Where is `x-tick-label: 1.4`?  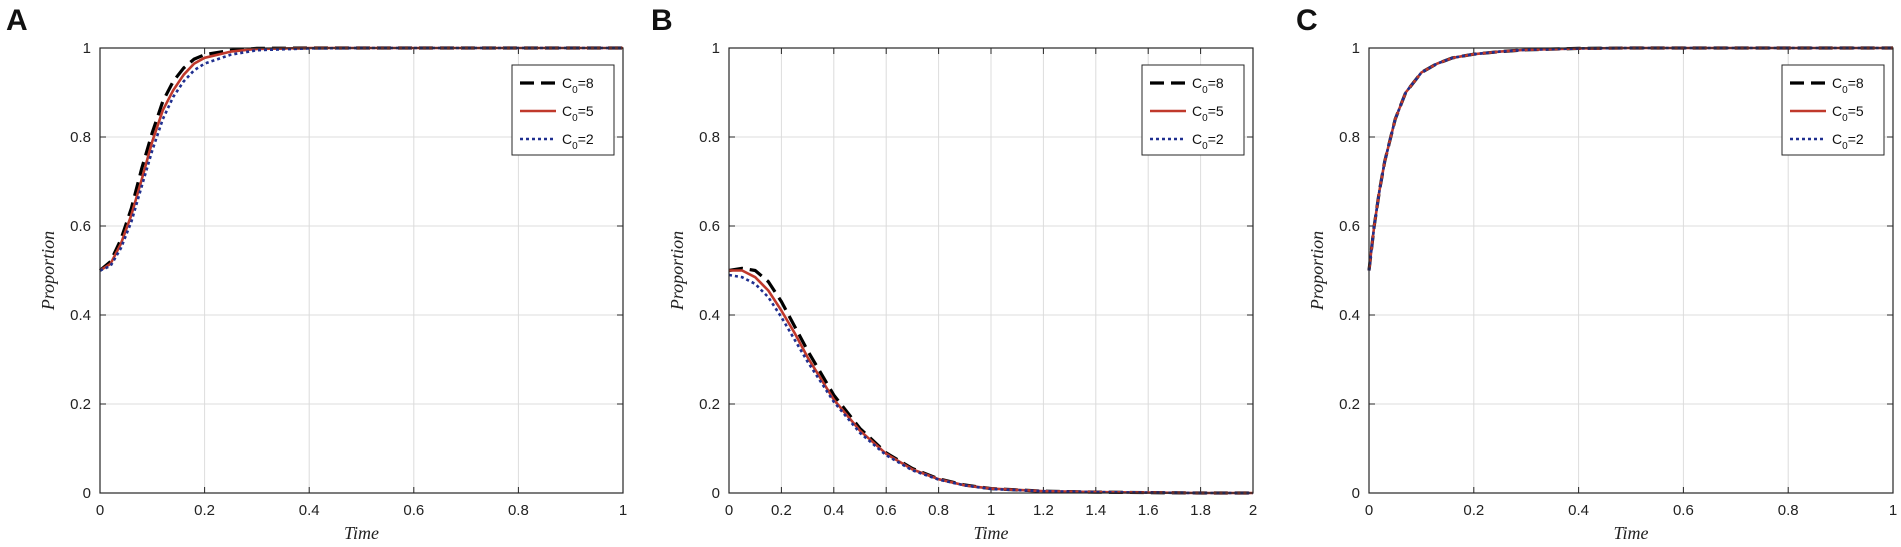 x-tick-label: 1.4 is located at coordinates (1095, 510).